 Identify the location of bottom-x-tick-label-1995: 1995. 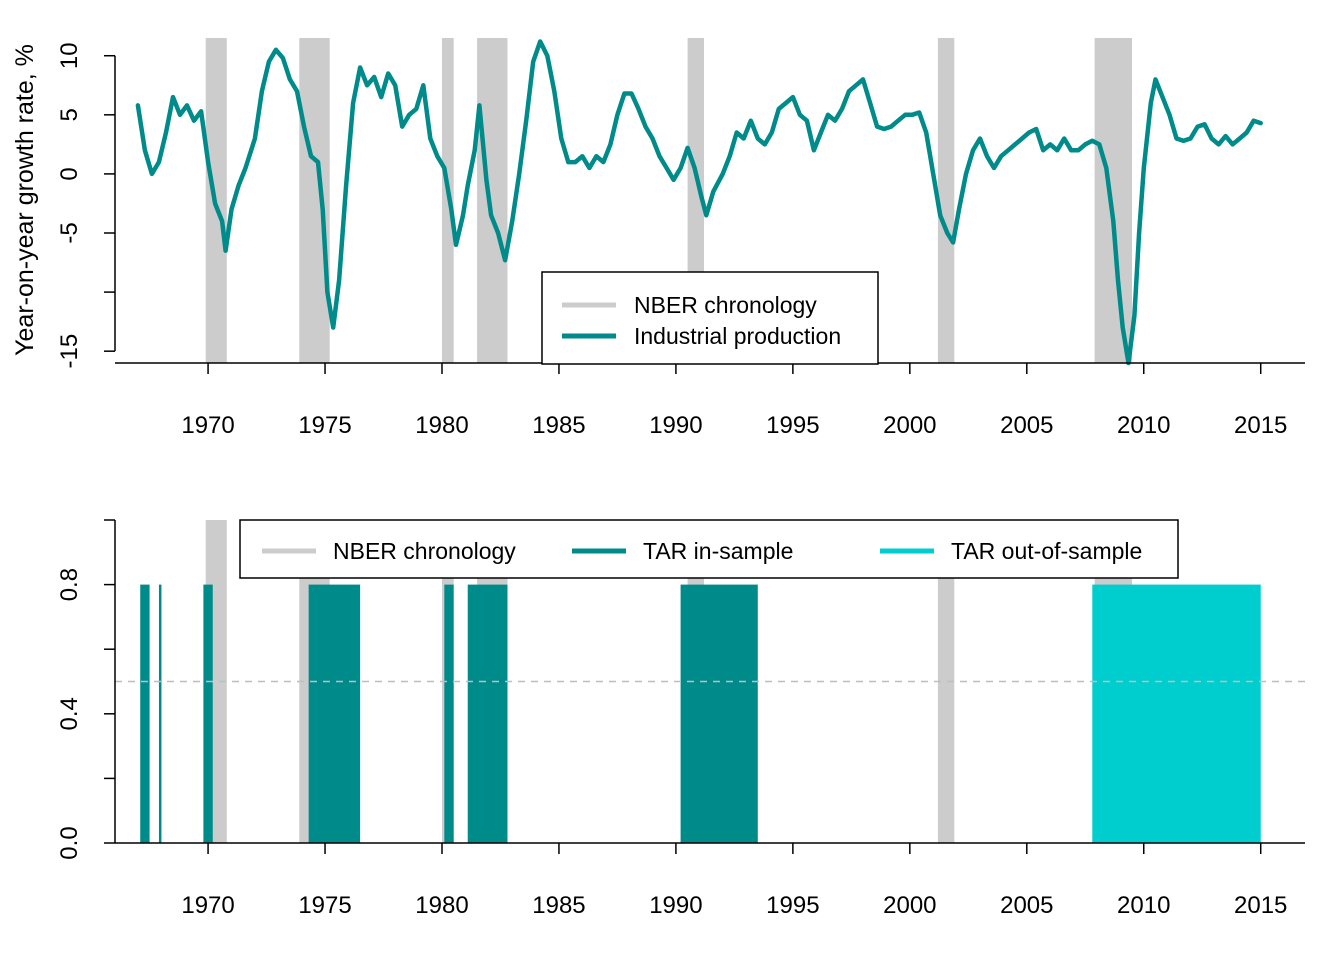
(792, 905).